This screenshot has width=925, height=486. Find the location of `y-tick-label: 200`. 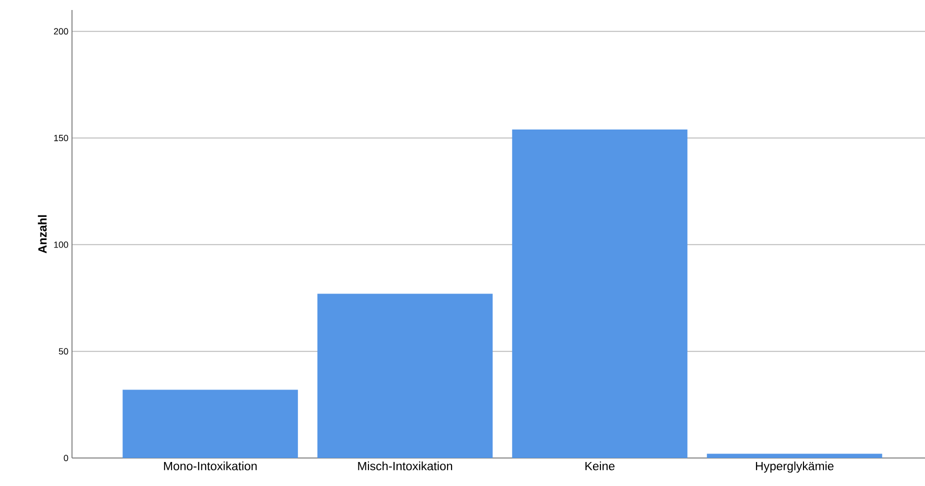

y-tick-label: 200 is located at coordinates (61, 31).